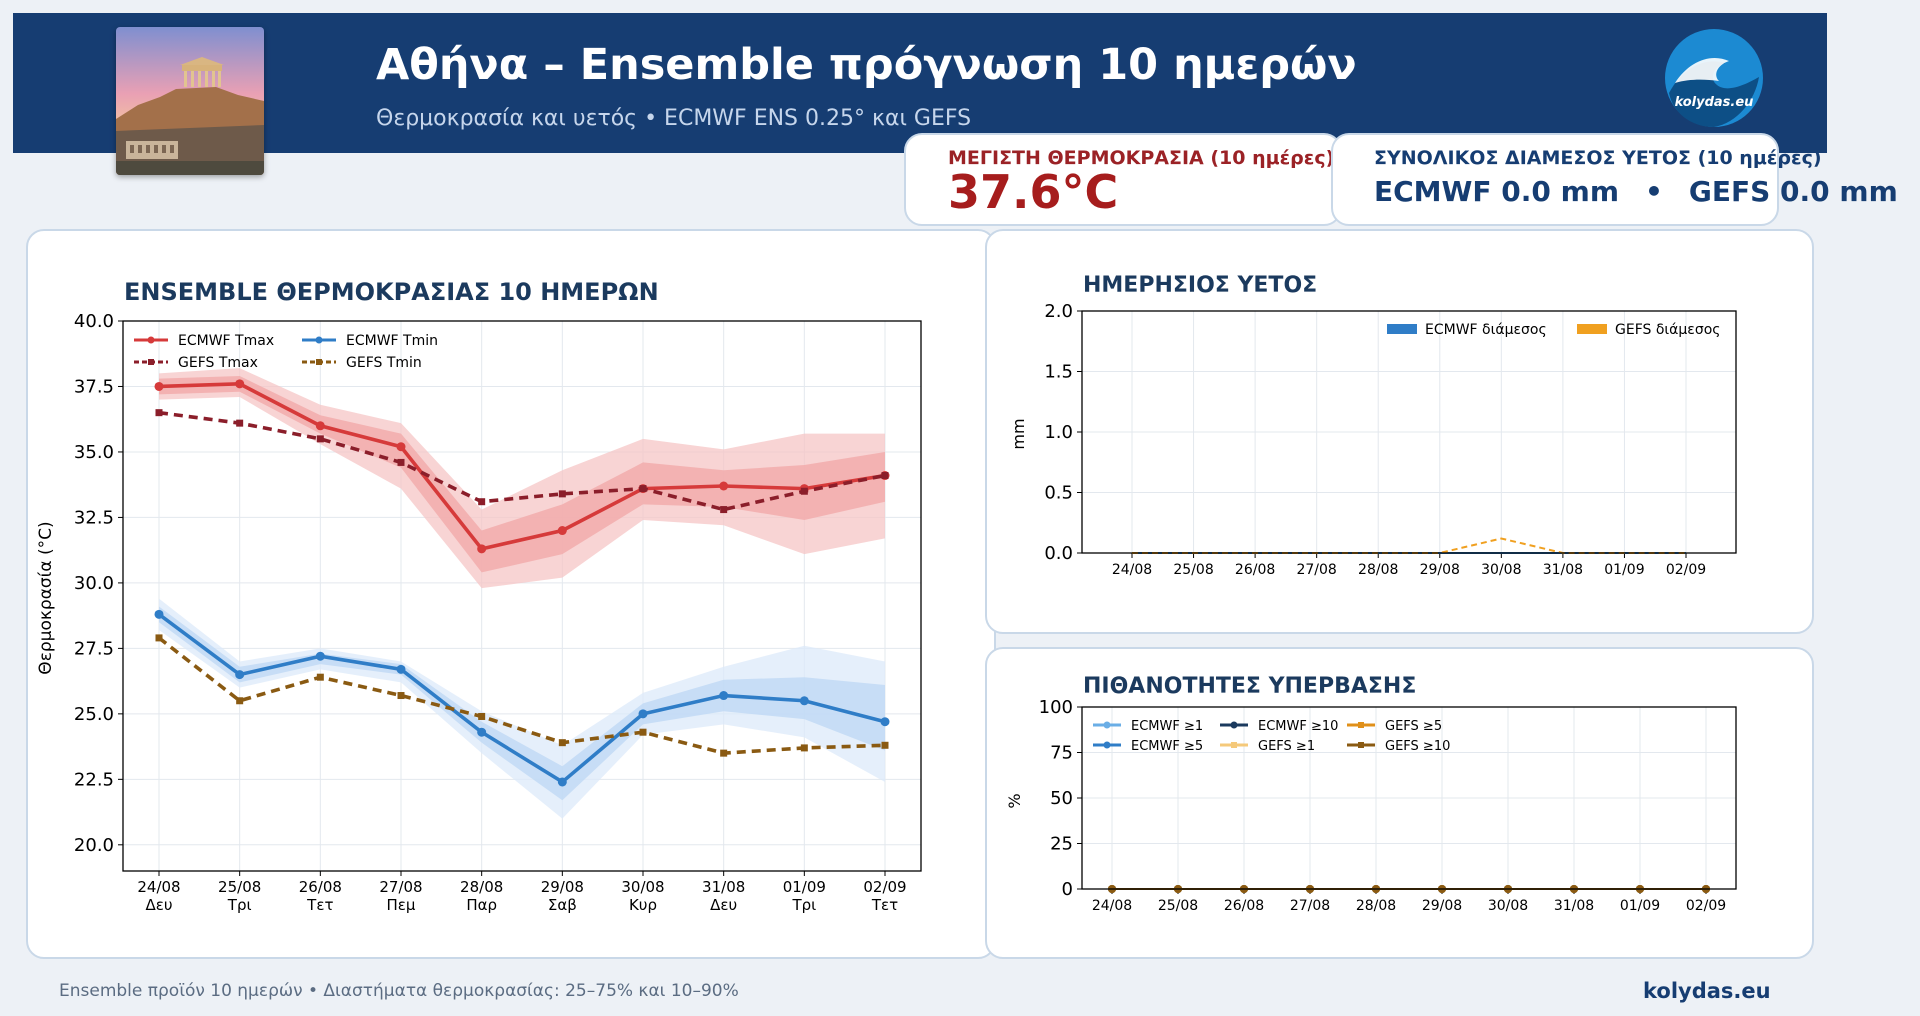 This screenshot has width=1920, height=1016. I want to click on gefs-rain-total: GEFS 0.0 mm, so click(1793, 191).